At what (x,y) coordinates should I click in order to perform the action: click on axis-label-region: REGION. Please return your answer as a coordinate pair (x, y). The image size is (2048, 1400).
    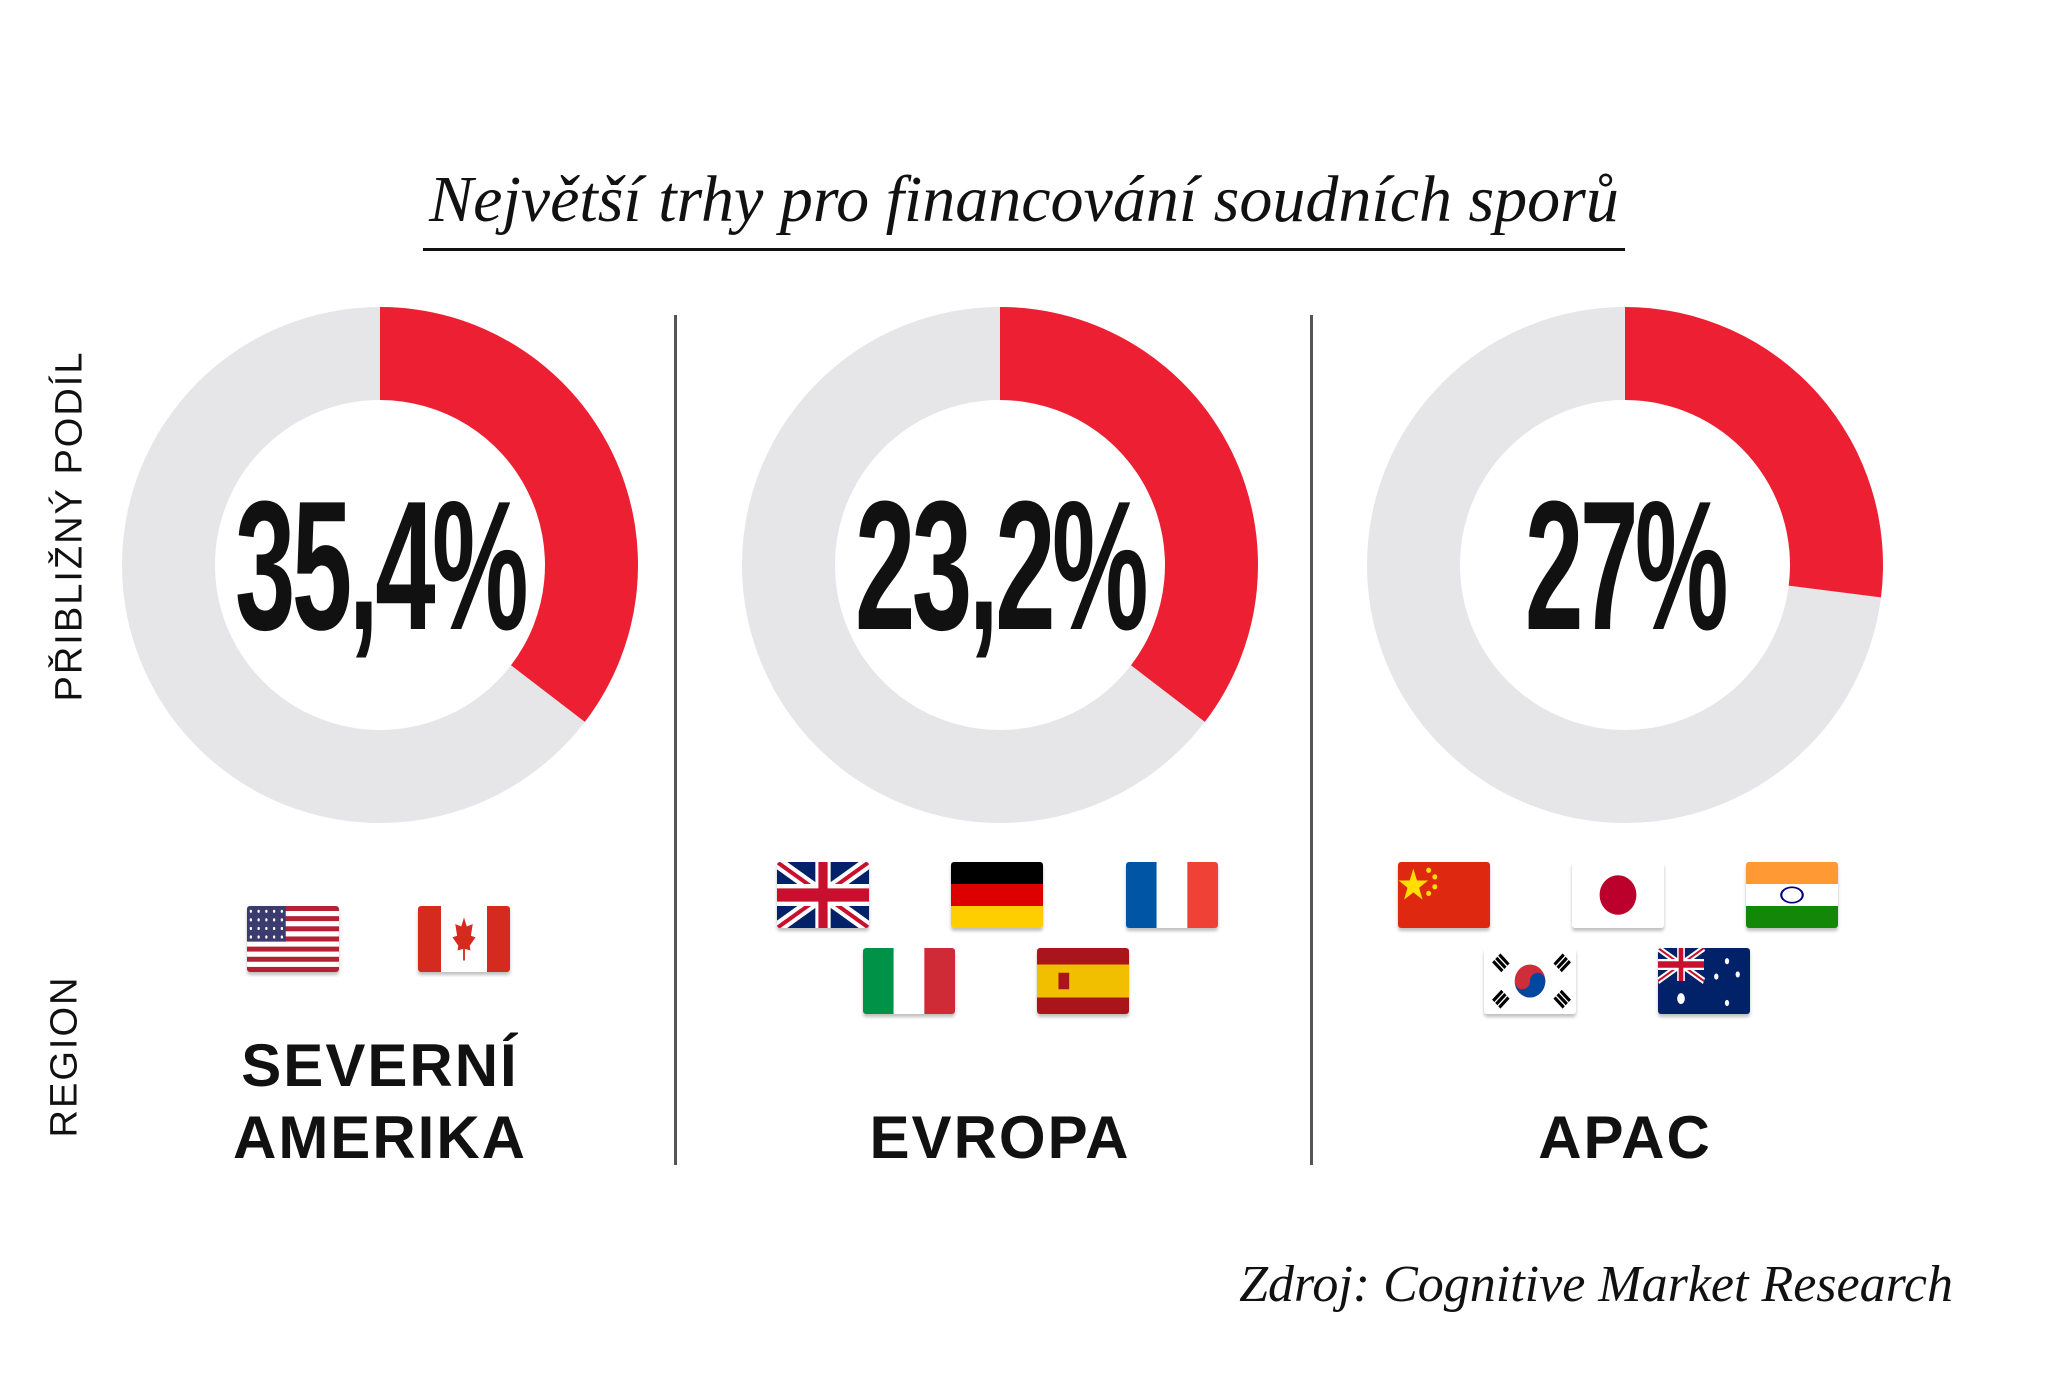
    Looking at the image, I should click on (64, 1056).